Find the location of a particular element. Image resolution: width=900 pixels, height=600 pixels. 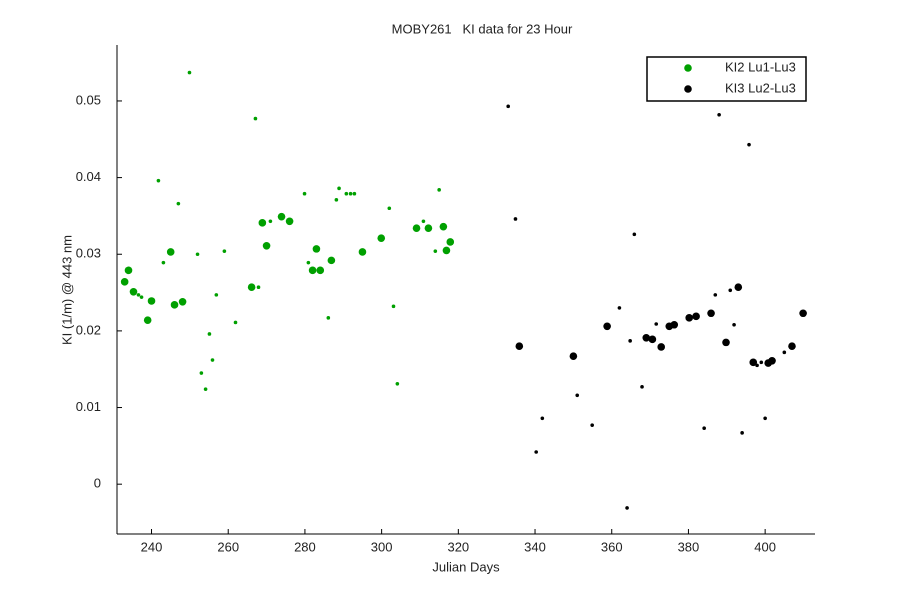

legend-label: KI2 Lu1-Lu3 is located at coordinates (760, 66).